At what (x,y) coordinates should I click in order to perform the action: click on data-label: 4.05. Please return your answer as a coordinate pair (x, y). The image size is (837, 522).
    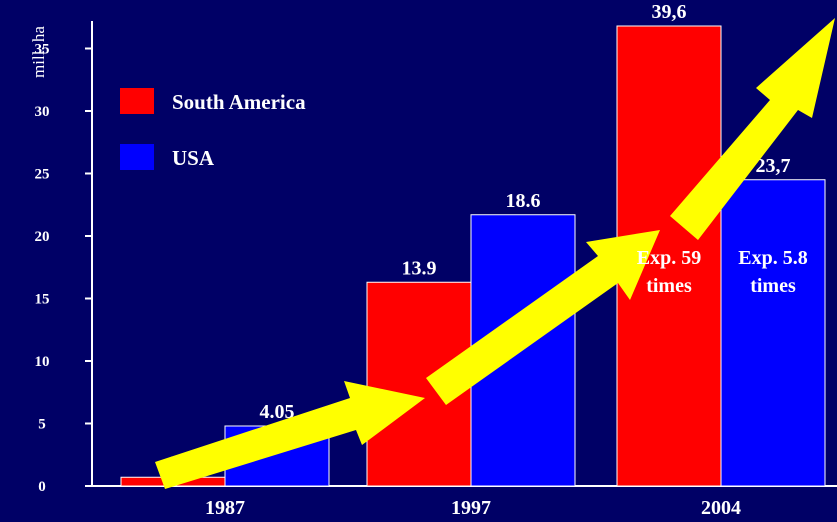
    Looking at the image, I should click on (277, 412).